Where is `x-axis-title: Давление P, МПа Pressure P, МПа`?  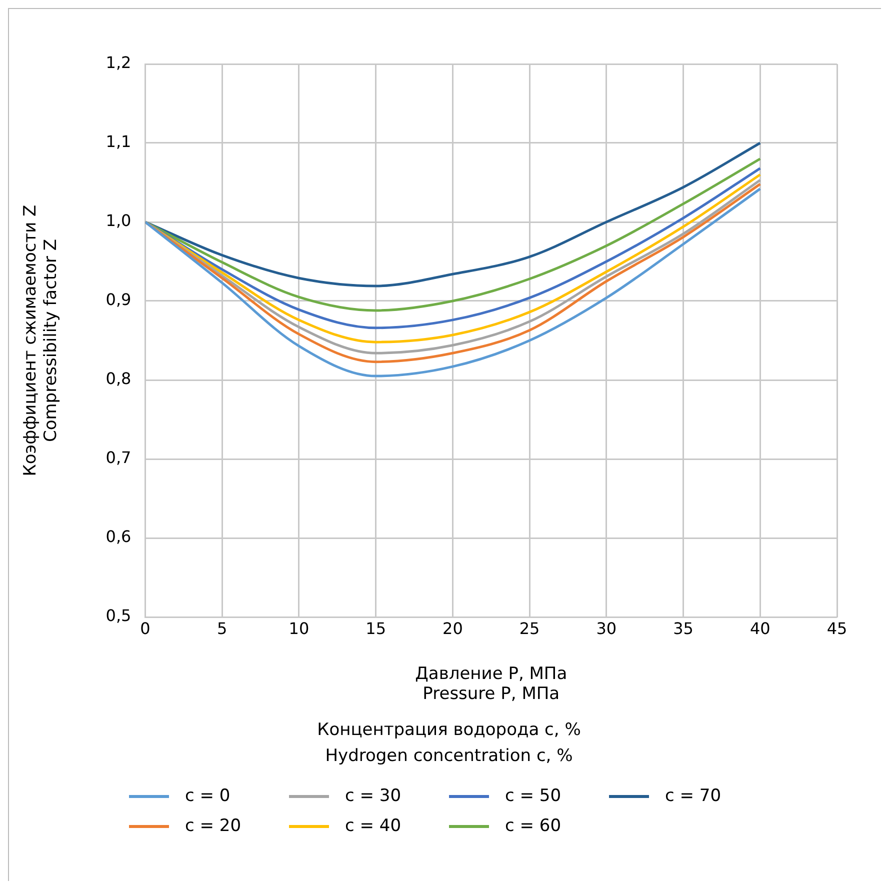 x-axis-title: Давление P, МПа Pressure P, МПа is located at coordinates (491, 684).